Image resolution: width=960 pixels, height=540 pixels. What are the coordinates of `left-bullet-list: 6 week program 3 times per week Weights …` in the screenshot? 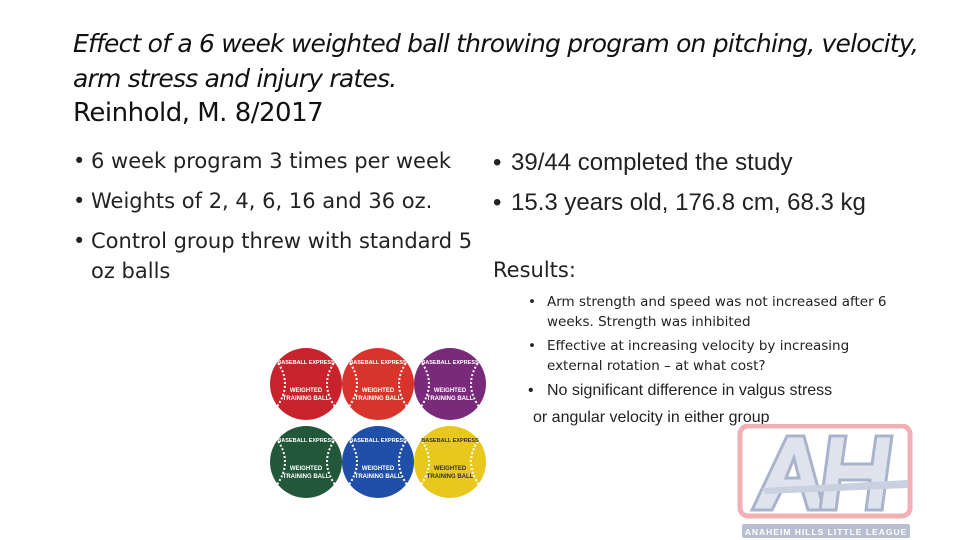 It's located at (273, 221).